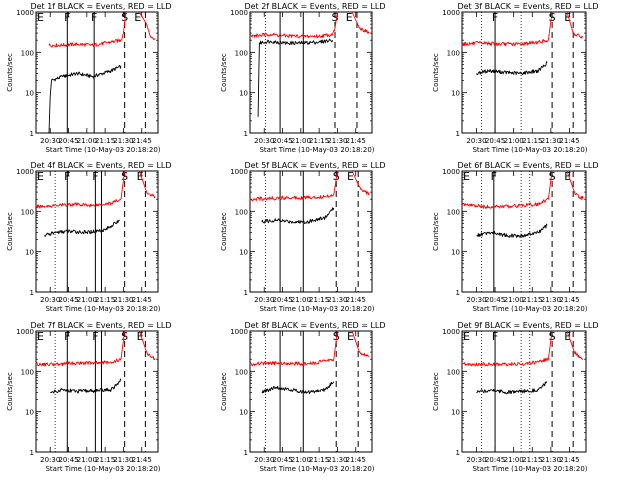 The height and width of the screenshot is (480, 640). Describe the element at coordinates (314, 325) in the screenshot. I see `chart-title: Det 8f BLACK = Events, RED = LLD` at that location.